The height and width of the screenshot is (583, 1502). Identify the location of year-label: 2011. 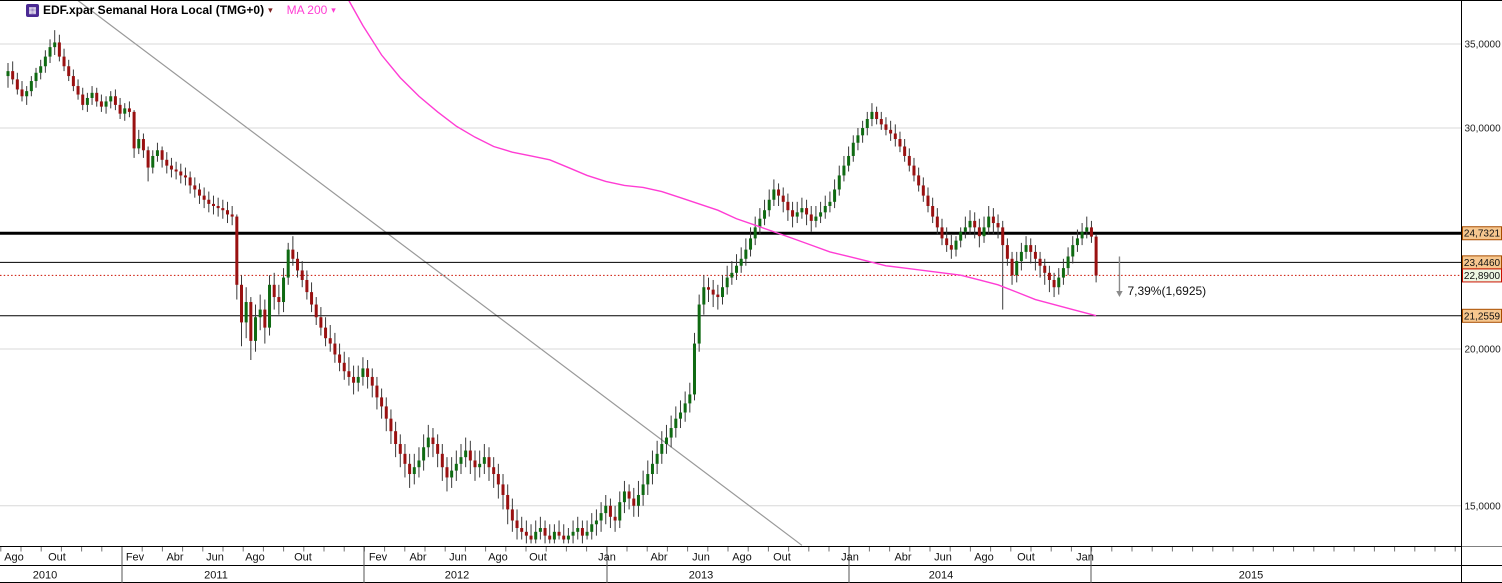
(216, 576).